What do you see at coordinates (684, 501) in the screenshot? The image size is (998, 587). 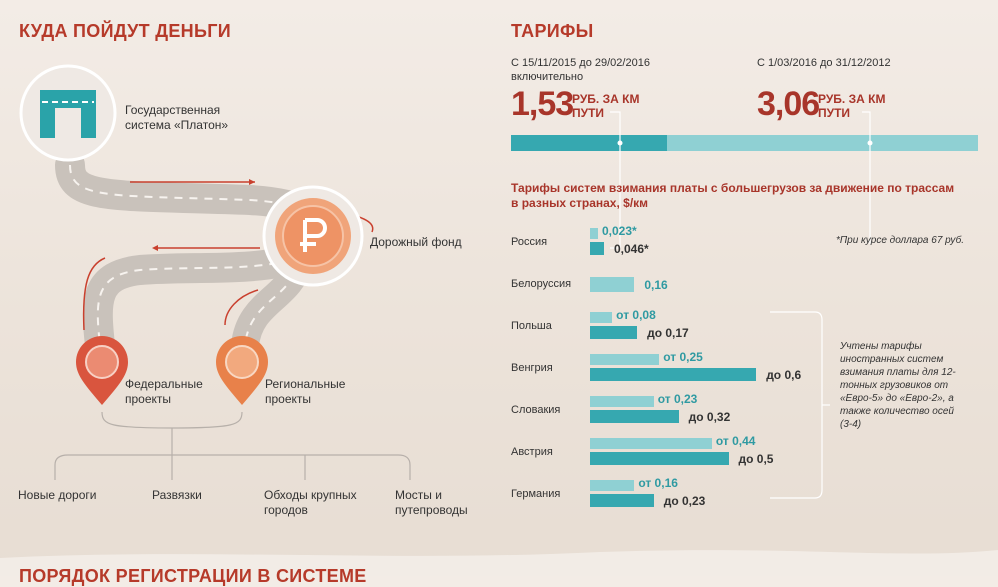 I see `value-label-high: до 0,23` at bounding box center [684, 501].